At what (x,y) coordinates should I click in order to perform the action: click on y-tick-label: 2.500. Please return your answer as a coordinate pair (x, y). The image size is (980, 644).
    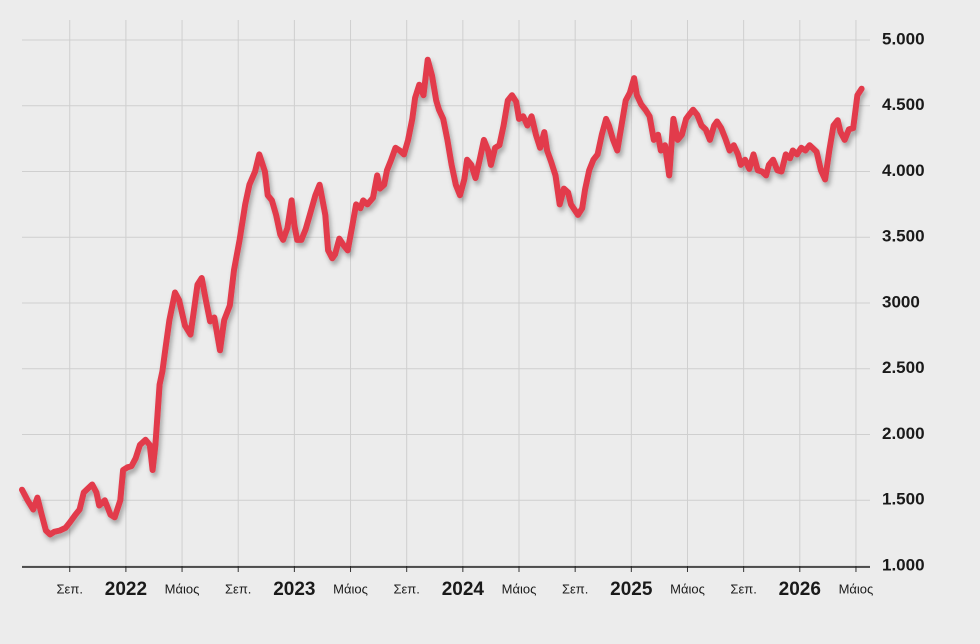
    Looking at the image, I should click on (903, 367).